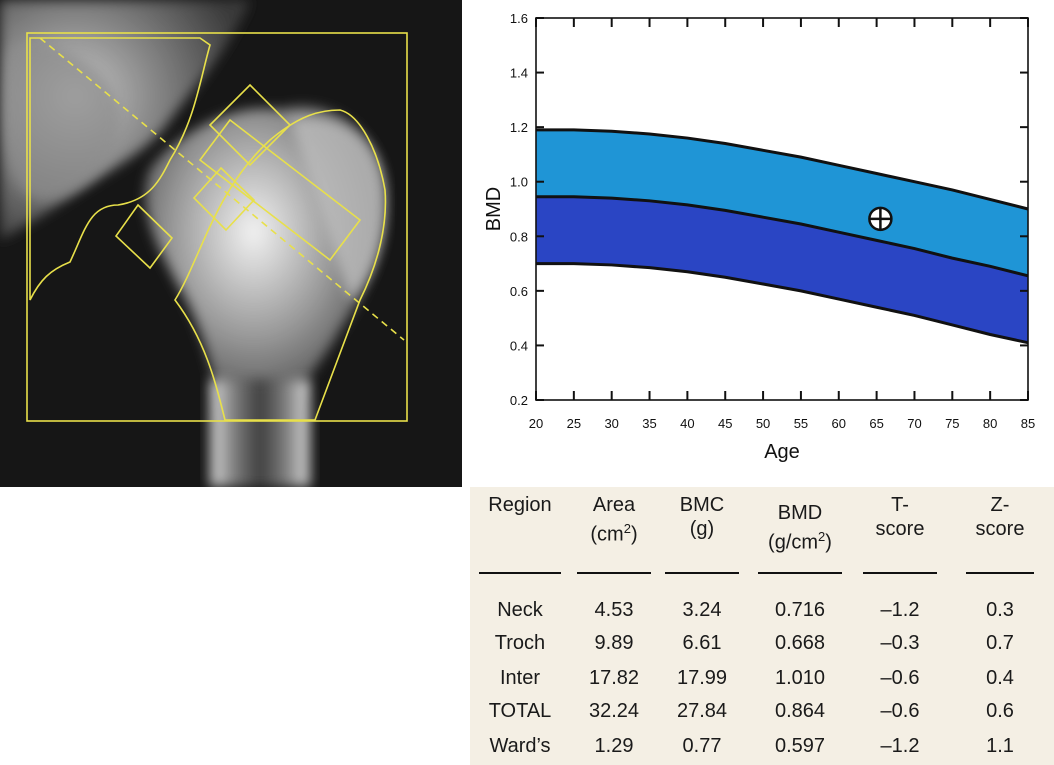  I want to click on y-tick-label: 0.4, so click(519, 345).